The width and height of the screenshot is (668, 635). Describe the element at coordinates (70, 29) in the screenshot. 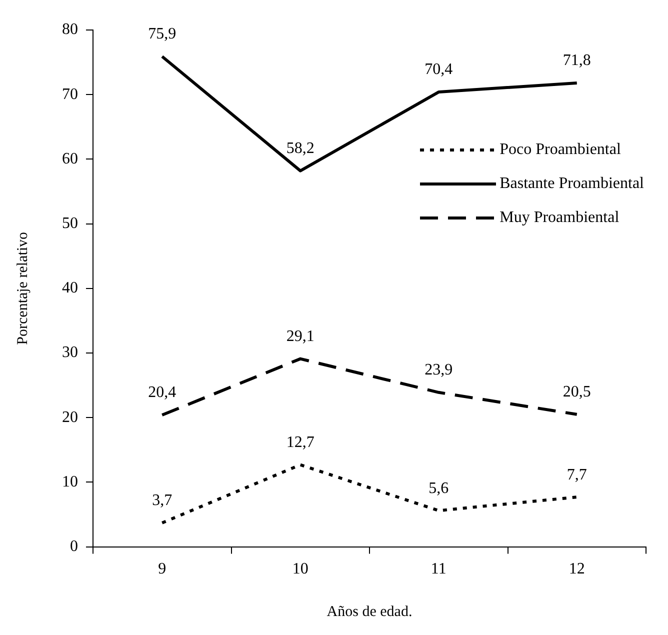

I see `y-tick-label: 80` at that location.